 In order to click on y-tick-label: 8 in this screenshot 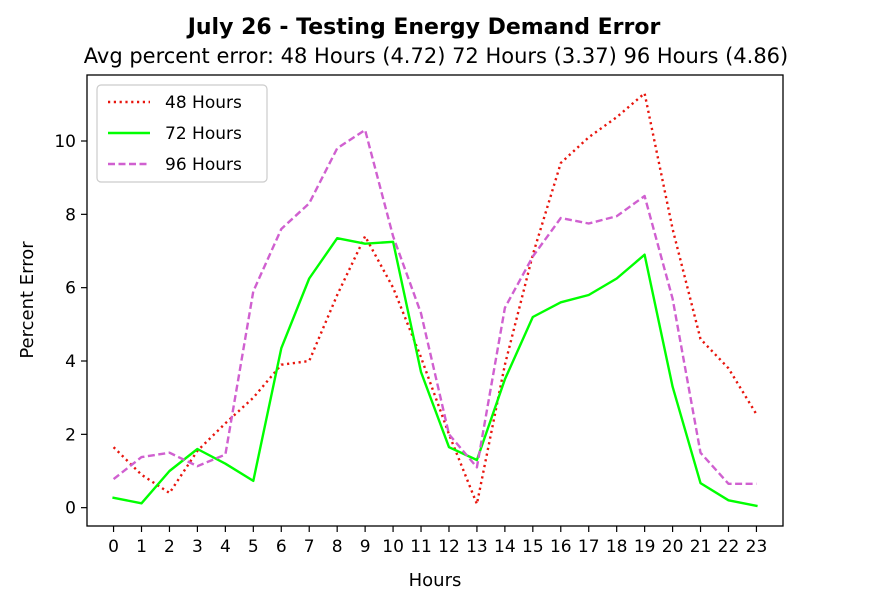, I will do `click(70, 215)`.